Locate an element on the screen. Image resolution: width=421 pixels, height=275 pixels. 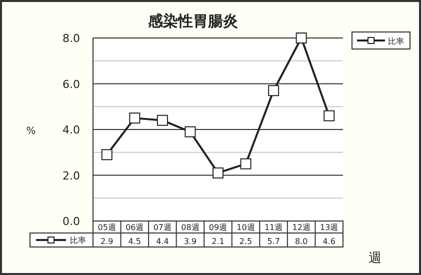
x-tick-label: 07週 is located at coordinates (162, 227).